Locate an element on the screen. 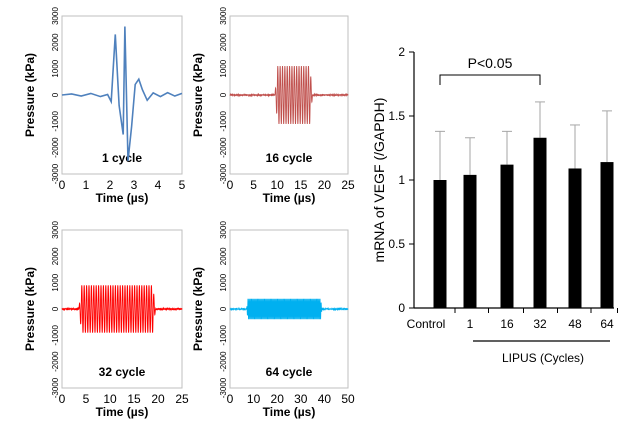 The width and height of the screenshot is (624, 424). x-tick-label: 32 is located at coordinates (540, 324).